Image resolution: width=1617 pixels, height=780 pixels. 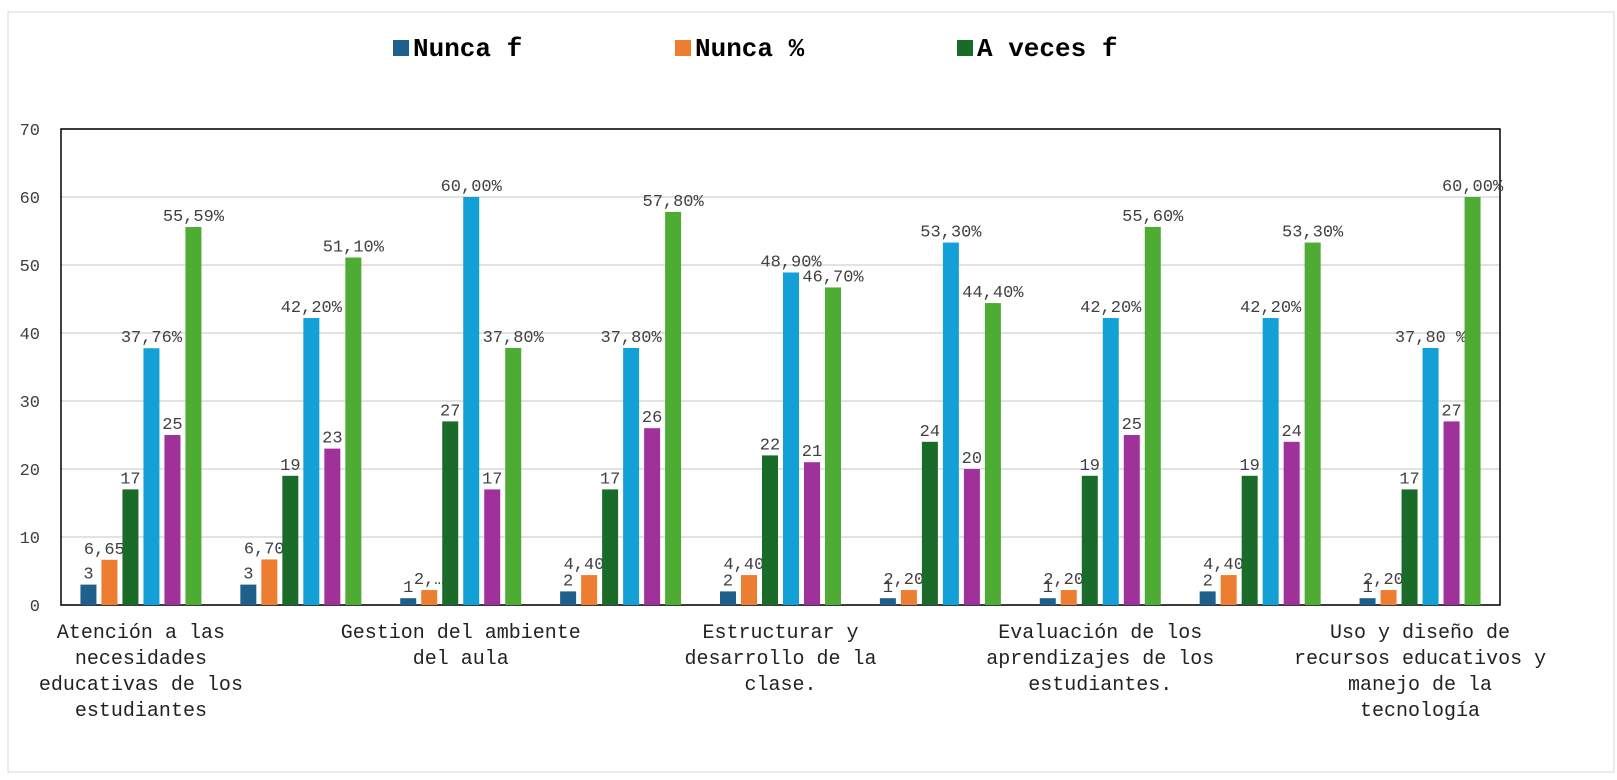 I want to click on legend-label: Nunca %, so click(x=750, y=49).